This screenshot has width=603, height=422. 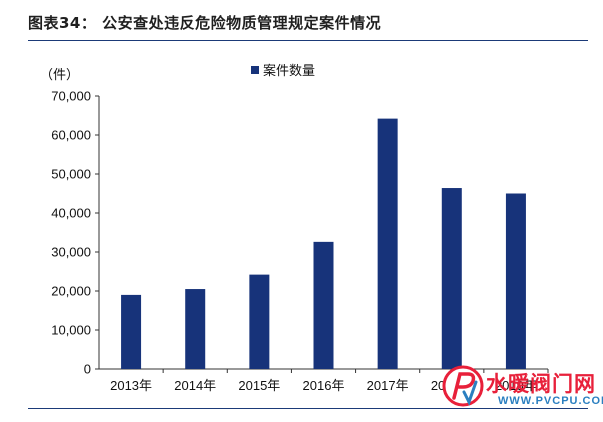 What do you see at coordinates (515, 281) in the screenshot?
I see `bar-2019年` at bounding box center [515, 281].